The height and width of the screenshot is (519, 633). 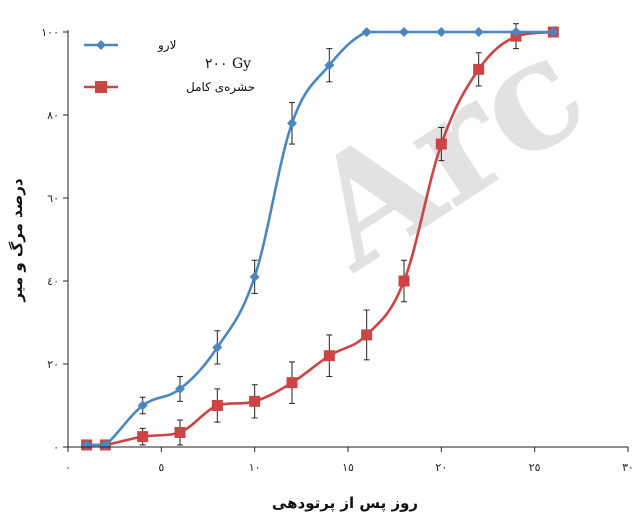 What do you see at coordinates (169, 66) in the screenshot?
I see `legend: لارو حشره‌ی کامل` at bounding box center [169, 66].